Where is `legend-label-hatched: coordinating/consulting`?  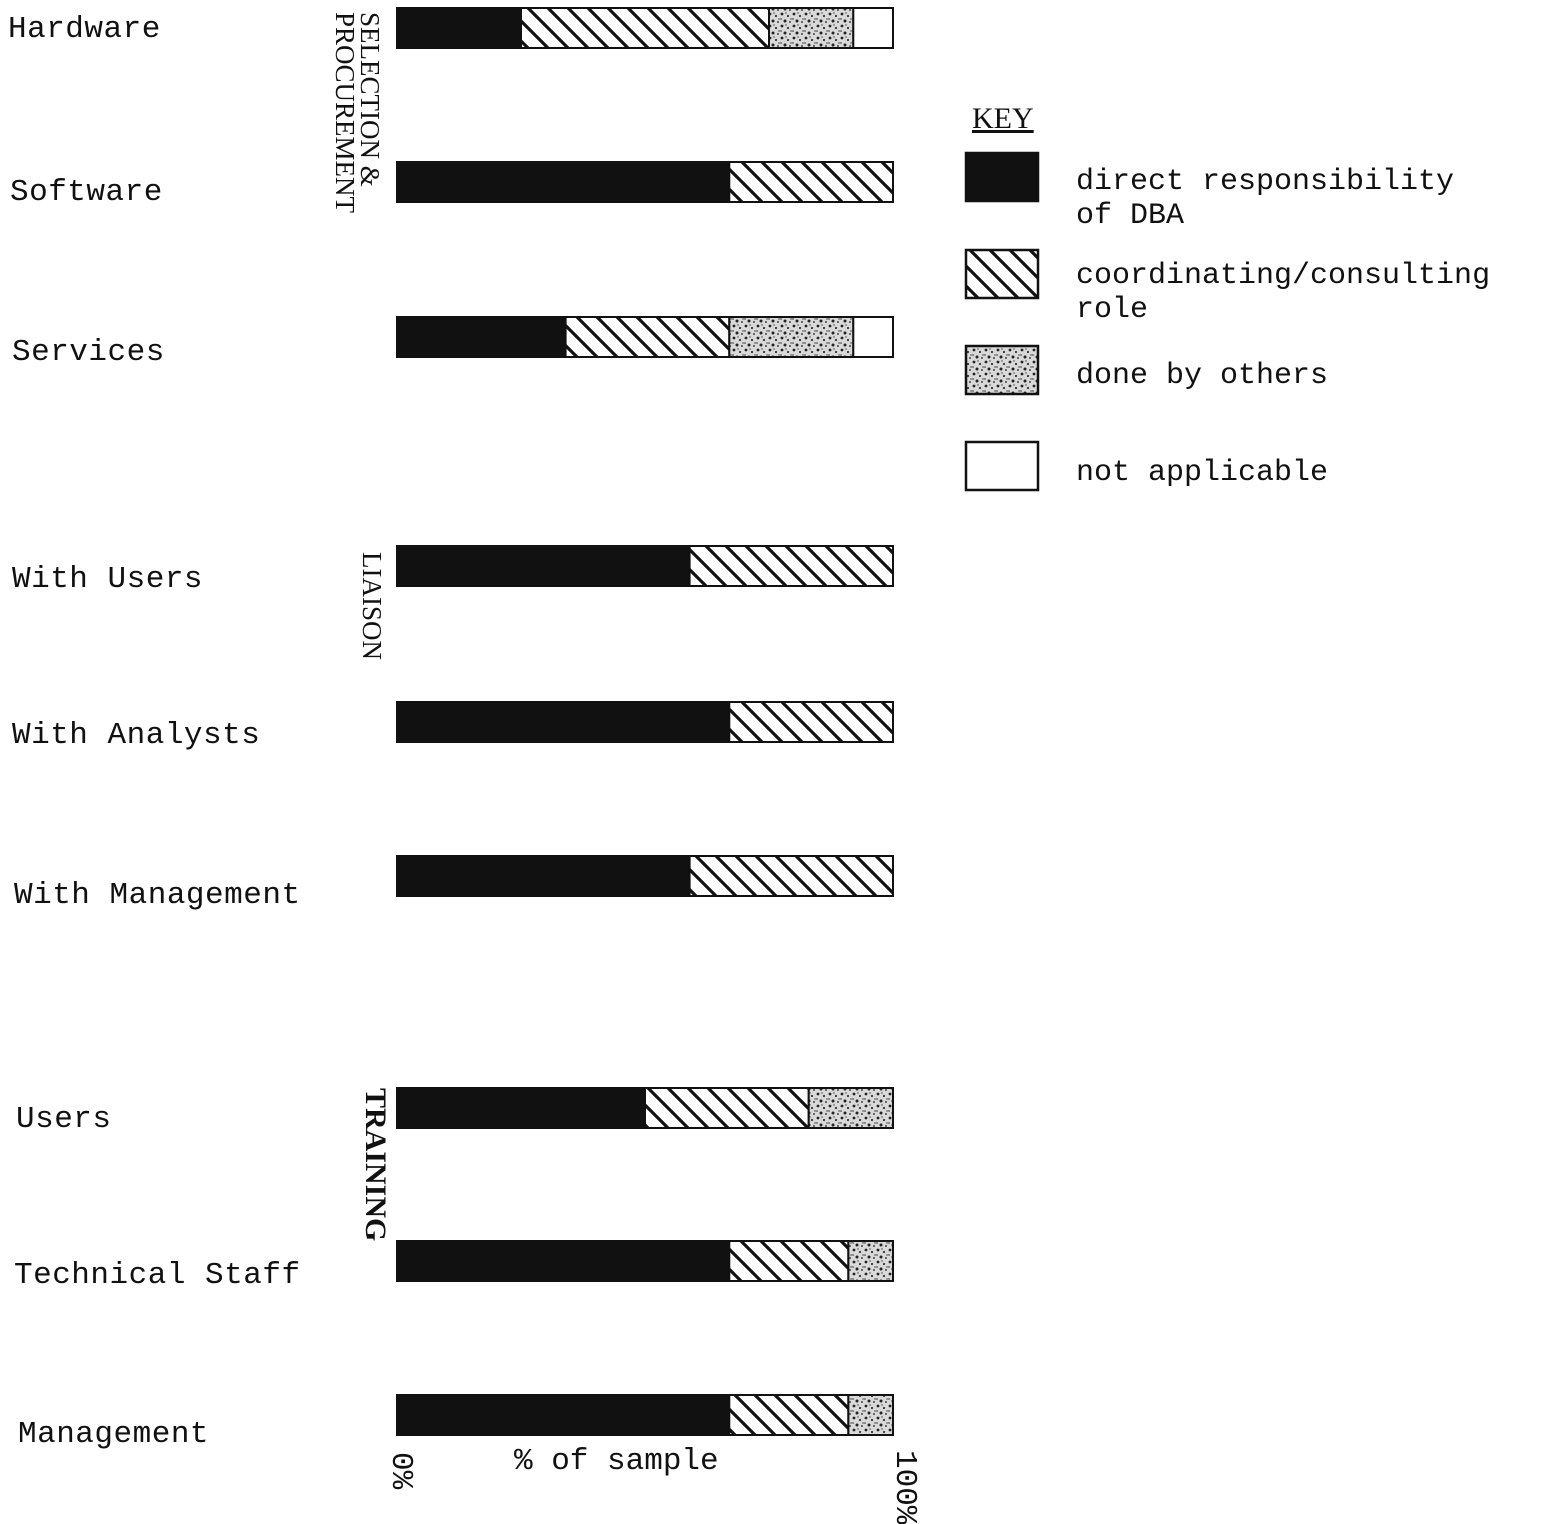
legend-label-hatched: coordinating/consulting is located at coordinates (1283, 276).